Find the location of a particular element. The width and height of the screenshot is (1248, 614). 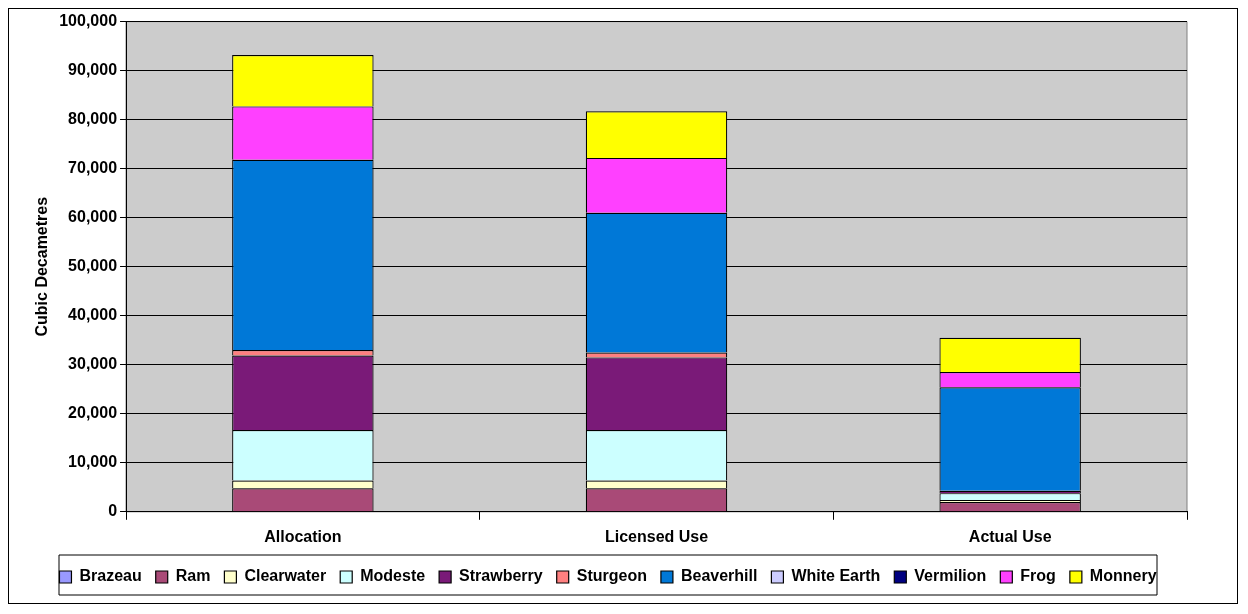

legend-label: Ram is located at coordinates (193, 576).